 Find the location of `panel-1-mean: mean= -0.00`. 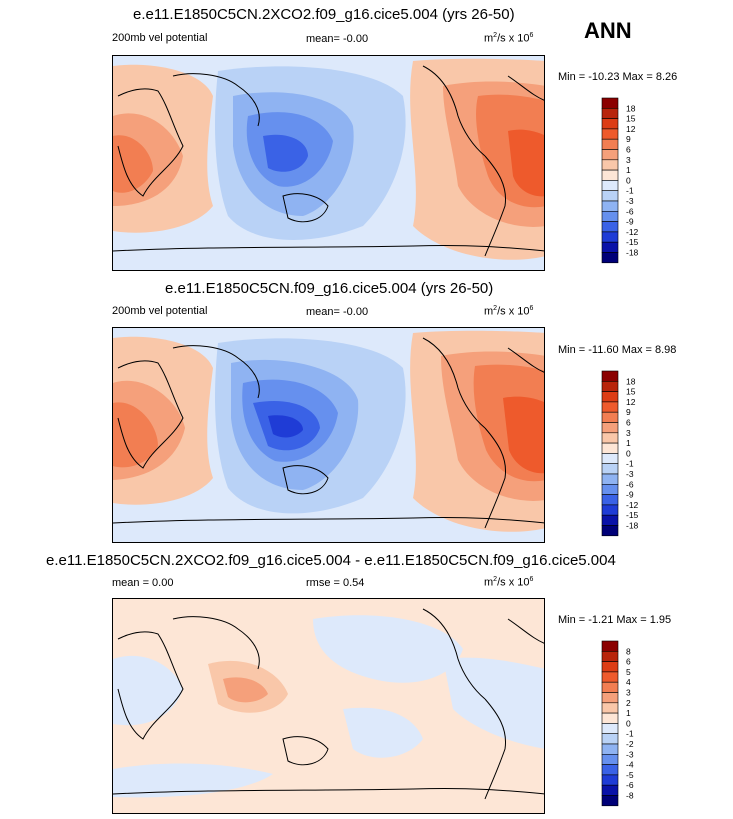

panel-1-mean: mean= -0.00 is located at coordinates (337, 39).